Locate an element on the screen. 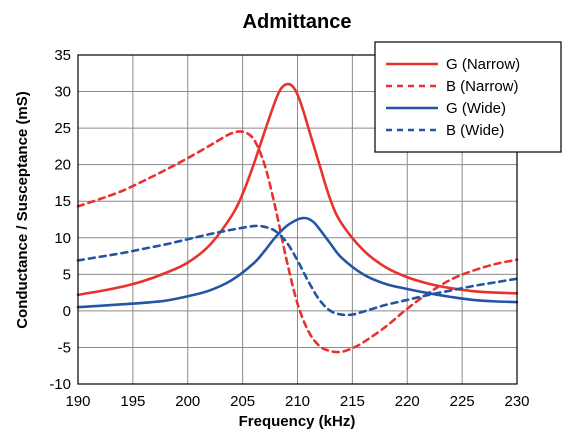  x-tick-label: 220 is located at coordinates (407, 401).